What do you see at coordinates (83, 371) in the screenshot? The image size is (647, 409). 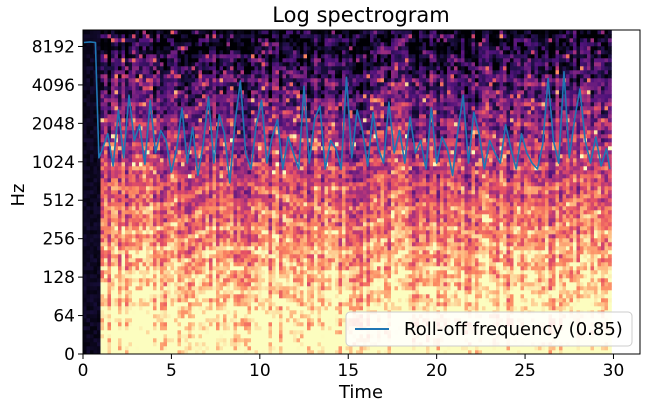 I see `x-tick-label: 0` at bounding box center [83, 371].